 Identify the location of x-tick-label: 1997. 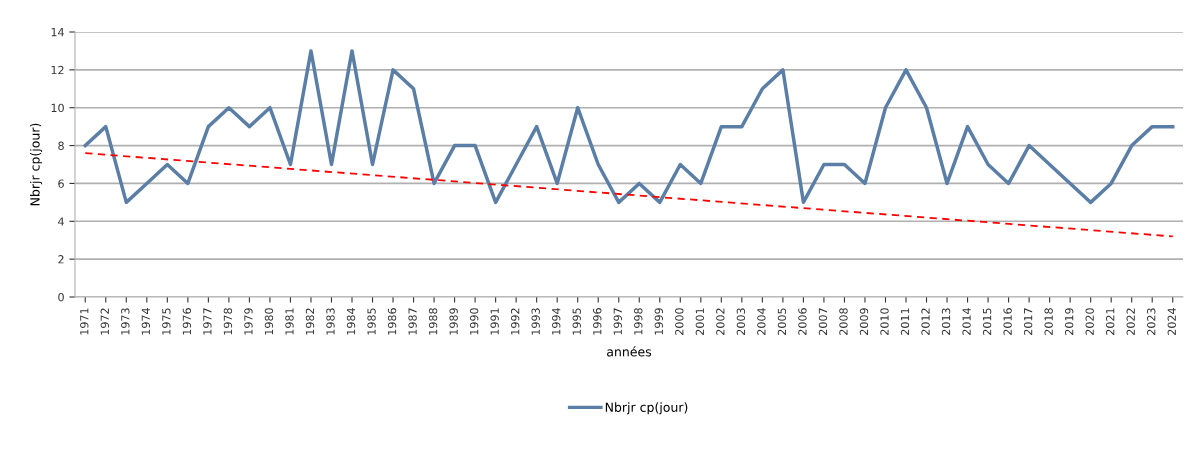
(617, 321).